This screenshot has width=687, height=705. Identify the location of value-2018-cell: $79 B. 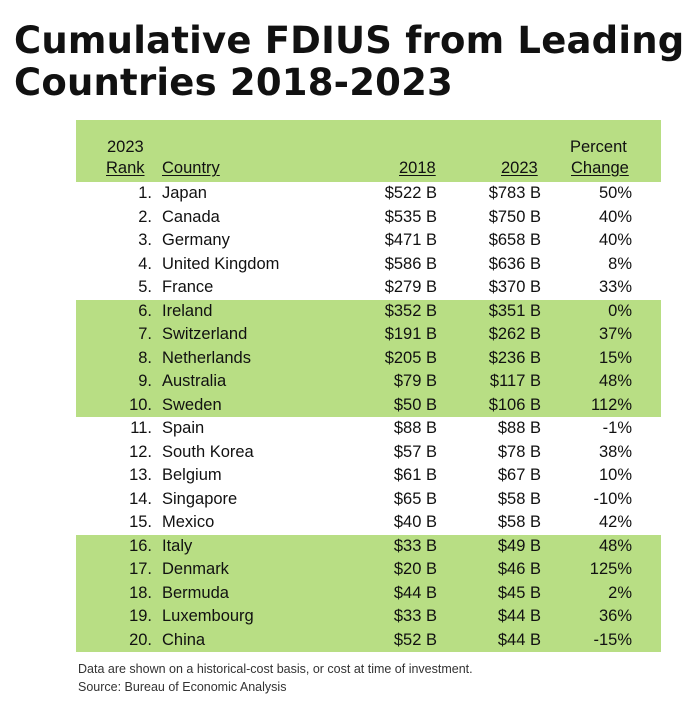
(415, 381).